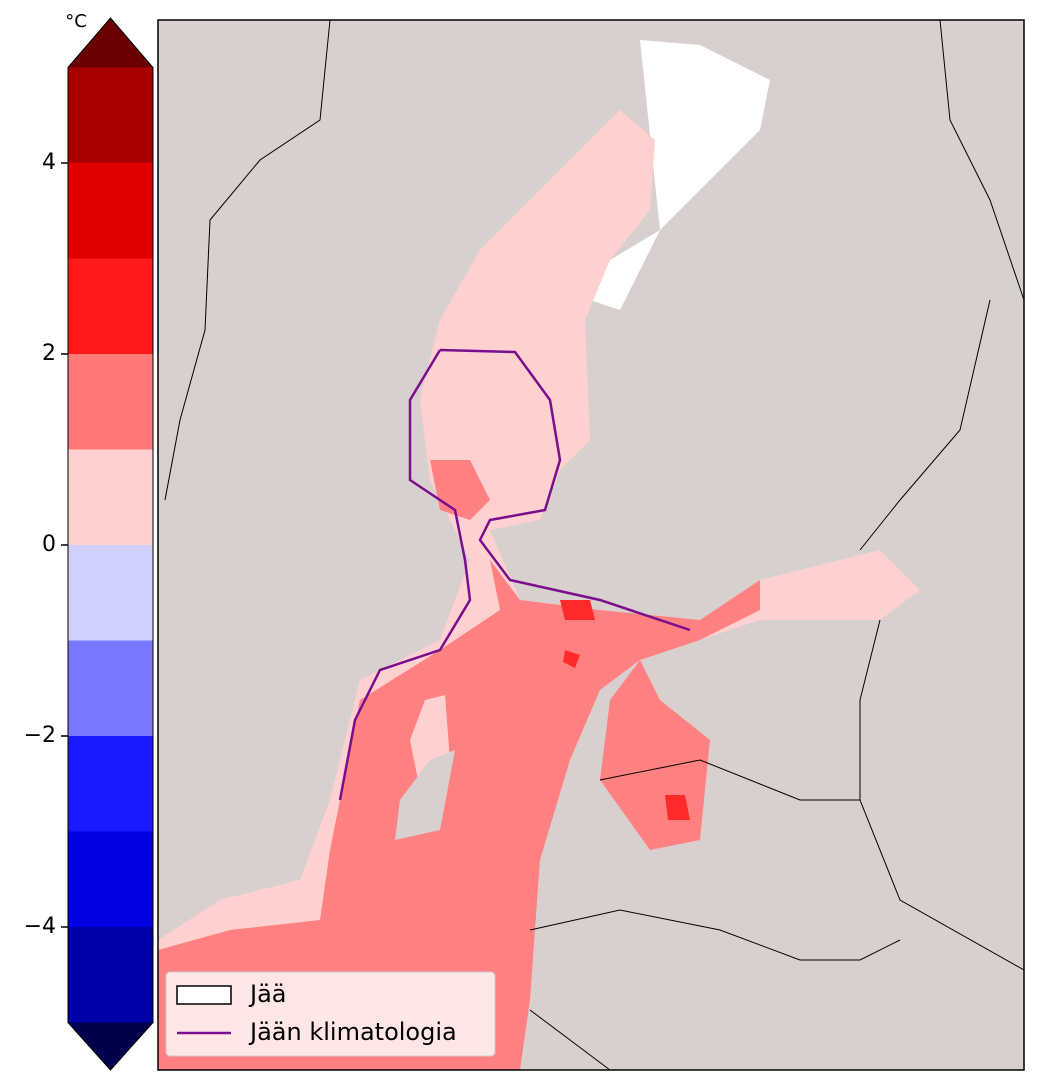  What do you see at coordinates (680, 175) in the screenshot?
I see `ice` at bounding box center [680, 175].